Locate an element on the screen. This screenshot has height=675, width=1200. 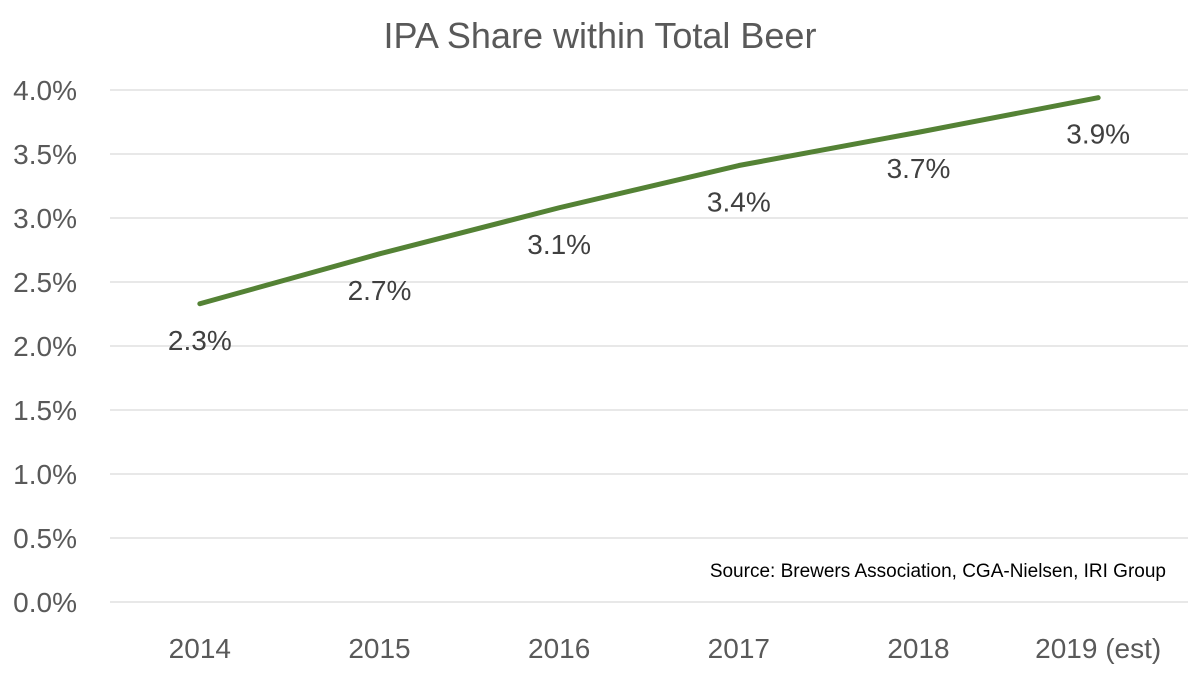
y-tick-label: 3.0% is located at coordinates (45, 218).